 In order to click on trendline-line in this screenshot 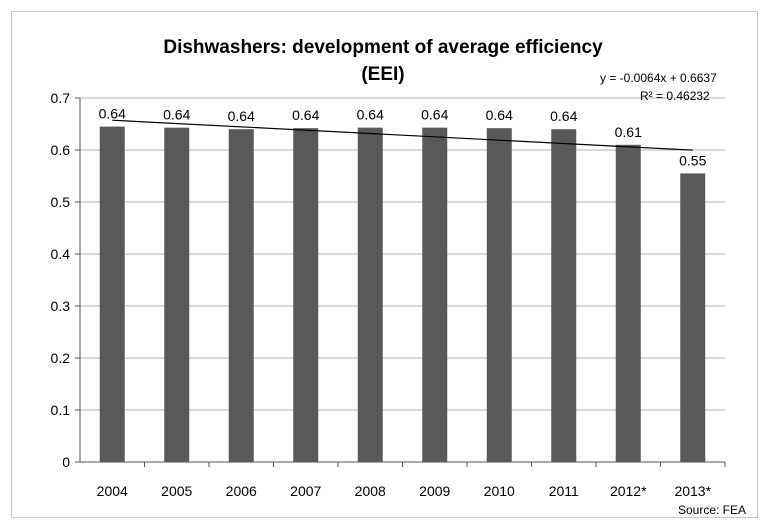, I will do `click(402, 135)`.